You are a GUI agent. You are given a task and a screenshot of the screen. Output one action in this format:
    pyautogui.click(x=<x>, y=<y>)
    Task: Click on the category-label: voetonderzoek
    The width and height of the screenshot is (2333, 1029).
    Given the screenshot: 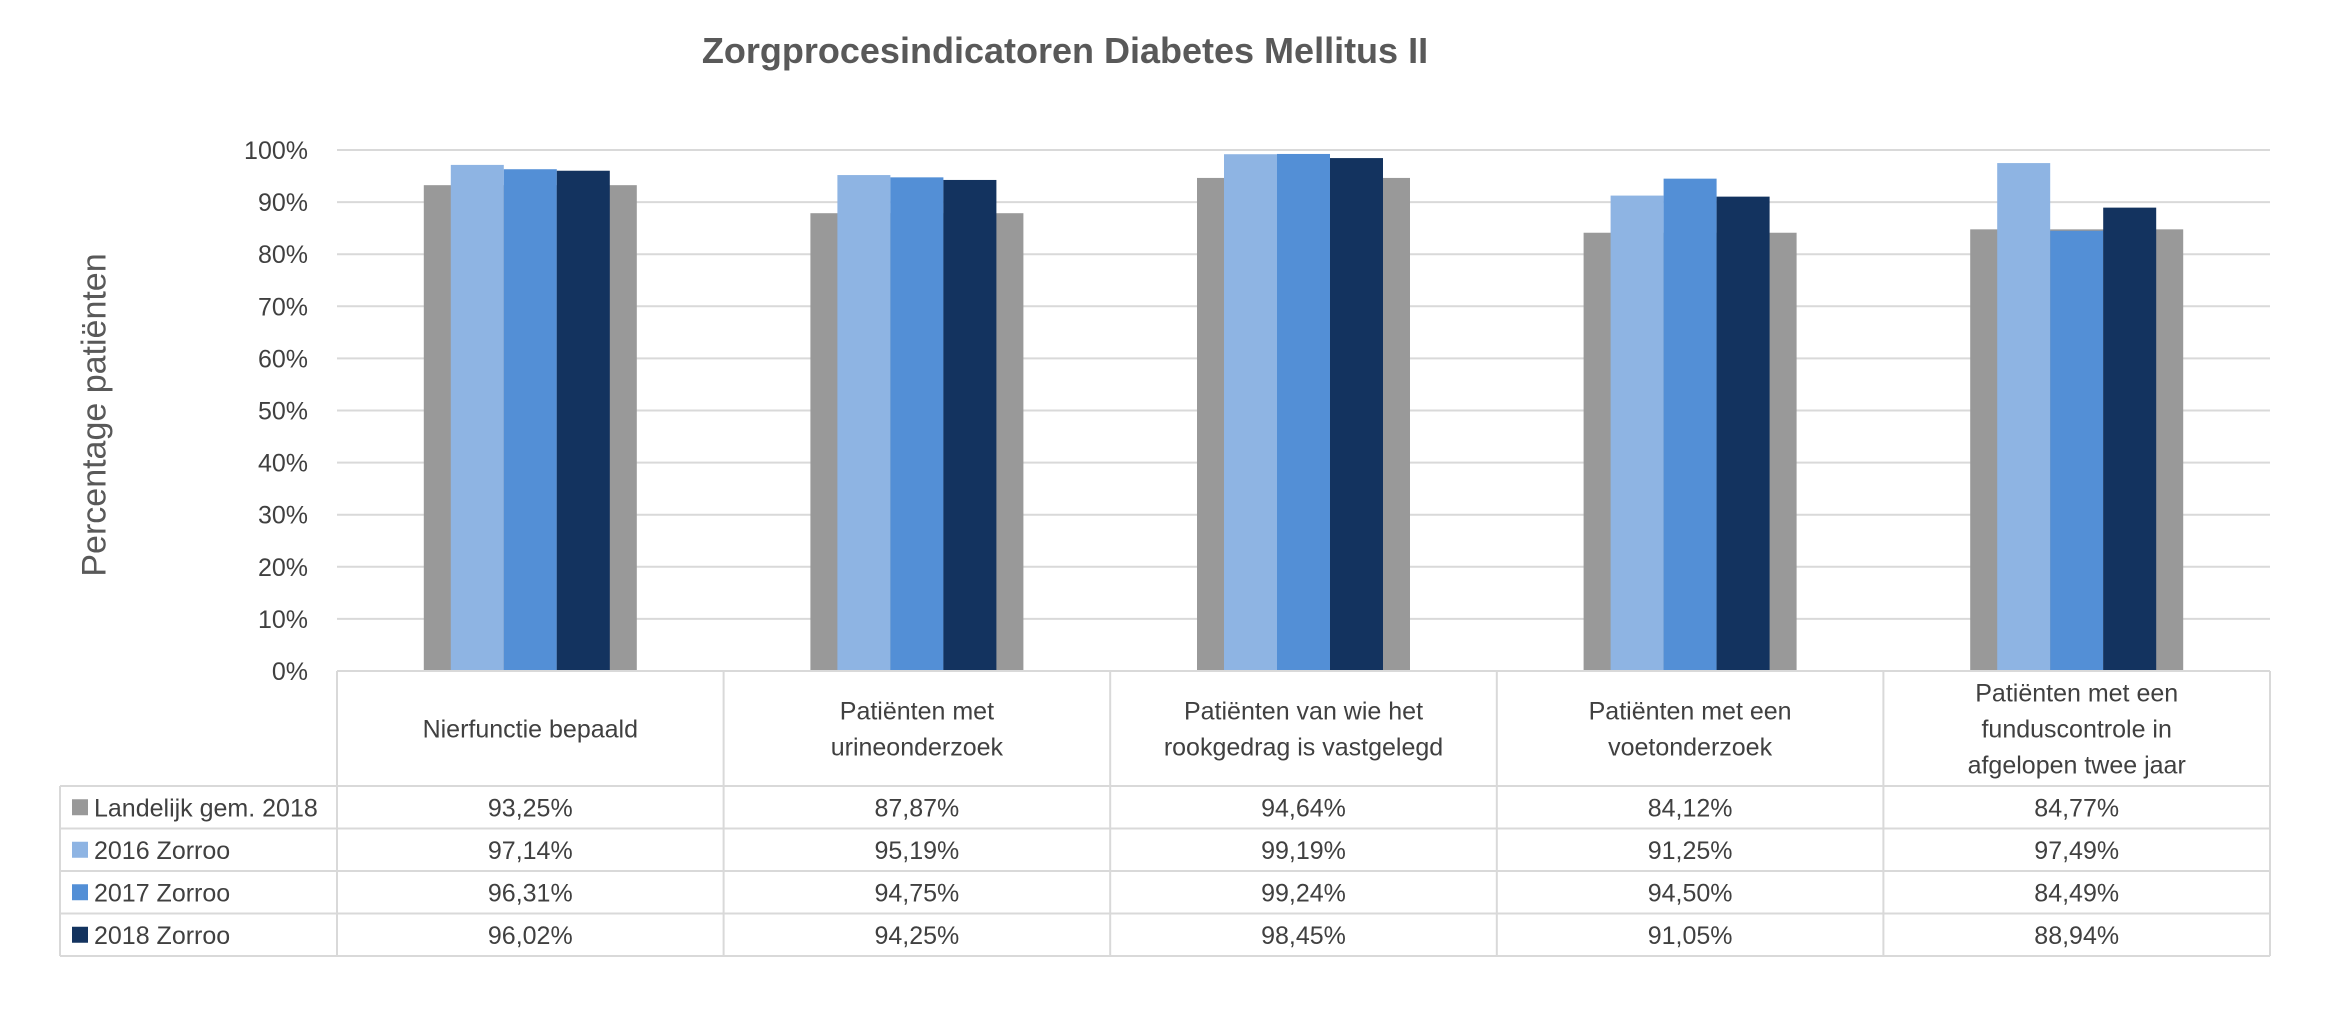 What is the action you would take?
    pyautogui.click(x=1690, y=748)
    